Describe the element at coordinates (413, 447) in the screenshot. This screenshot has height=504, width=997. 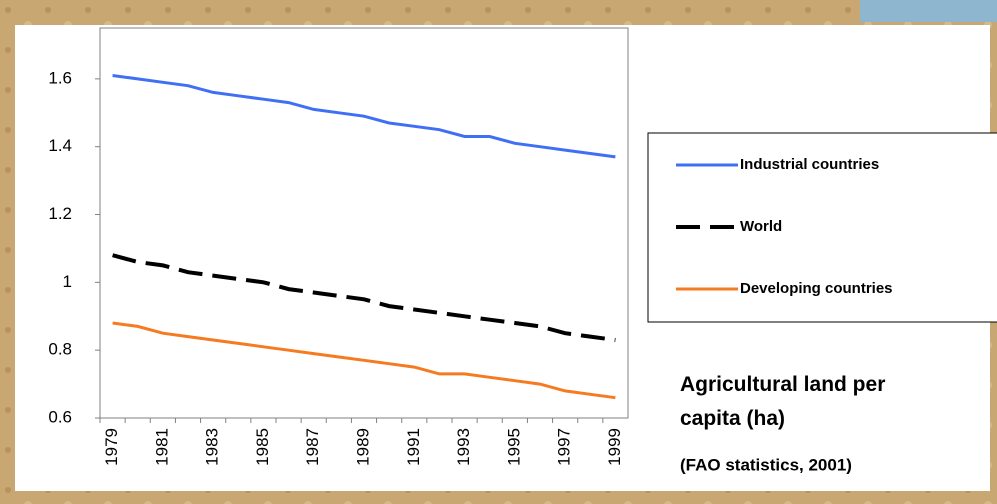
I see `x-tick-label: 1991` at that location.